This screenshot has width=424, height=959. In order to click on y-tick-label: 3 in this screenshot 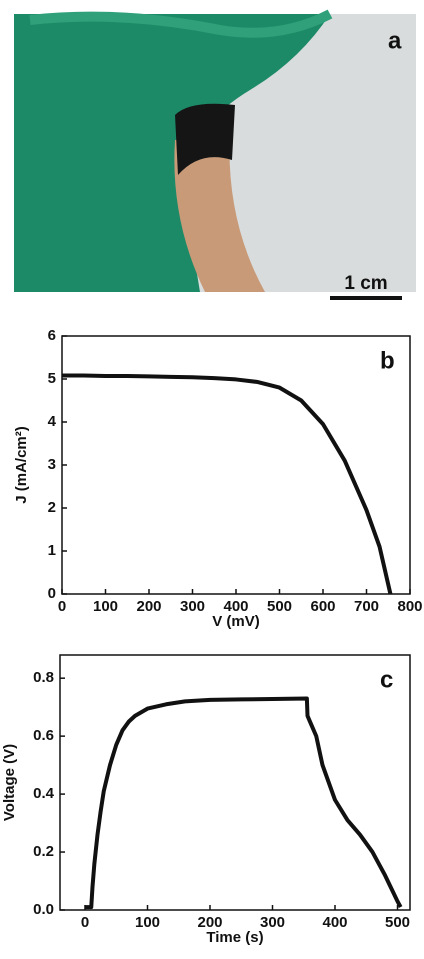, I will do `click(52, 464)`.